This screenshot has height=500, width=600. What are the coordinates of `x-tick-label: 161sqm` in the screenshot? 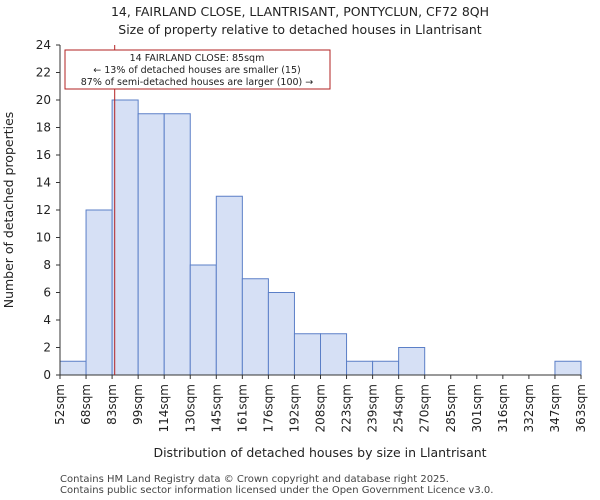 It's located at (242, 408).